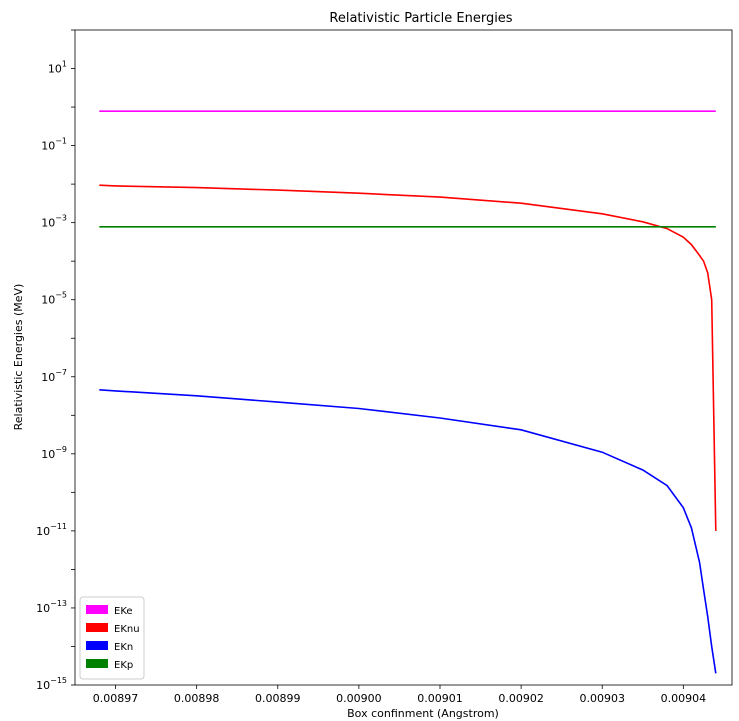  I want to click on legend-swatch-ekn, so click(97, 645).